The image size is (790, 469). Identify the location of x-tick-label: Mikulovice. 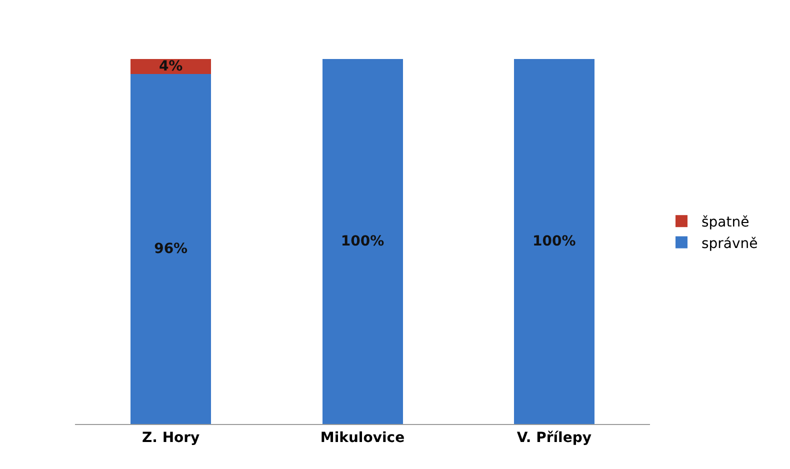
(362, 438).